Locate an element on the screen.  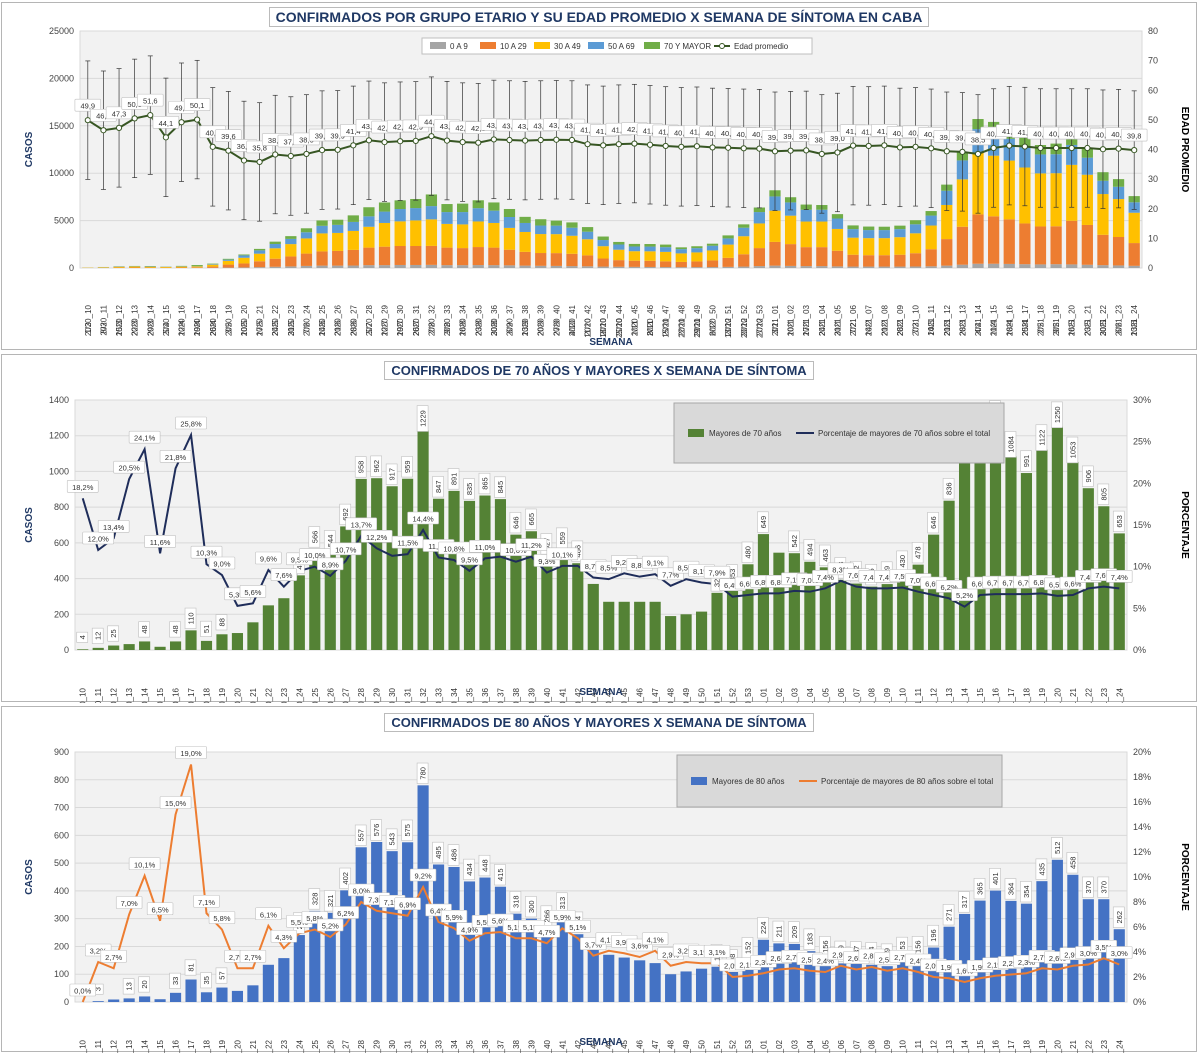
x-tick-label: 2020_38 is located at coordinates (516, 695).